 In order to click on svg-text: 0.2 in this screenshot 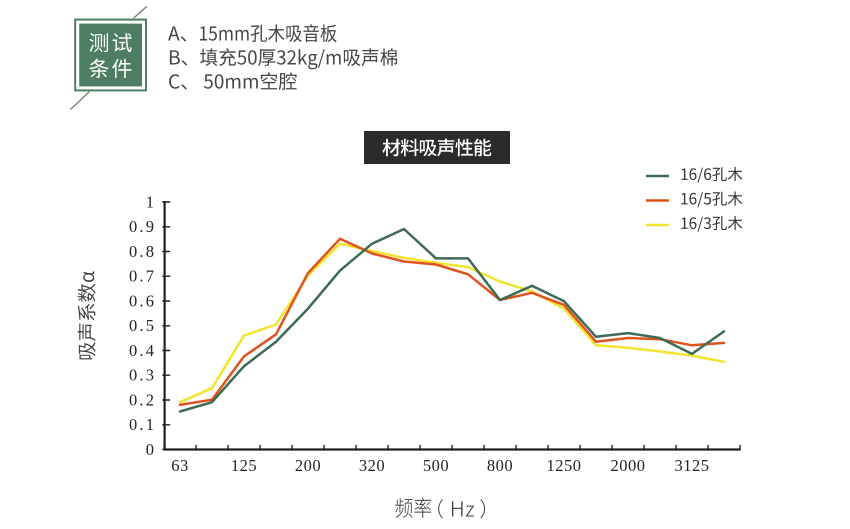, I will do `click(142, 399)`.